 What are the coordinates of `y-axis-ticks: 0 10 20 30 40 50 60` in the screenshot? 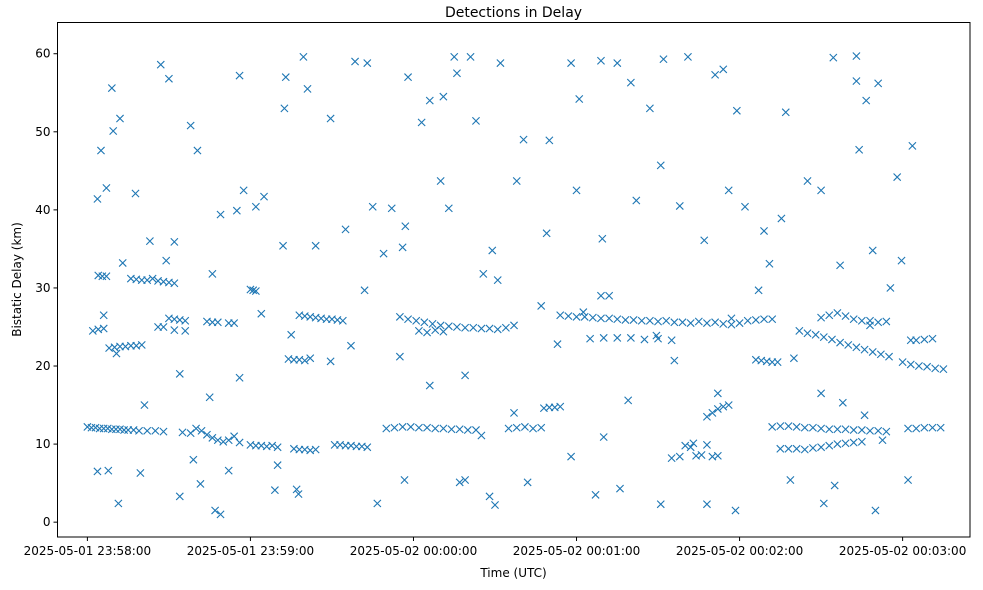 It's located at (46, 288).